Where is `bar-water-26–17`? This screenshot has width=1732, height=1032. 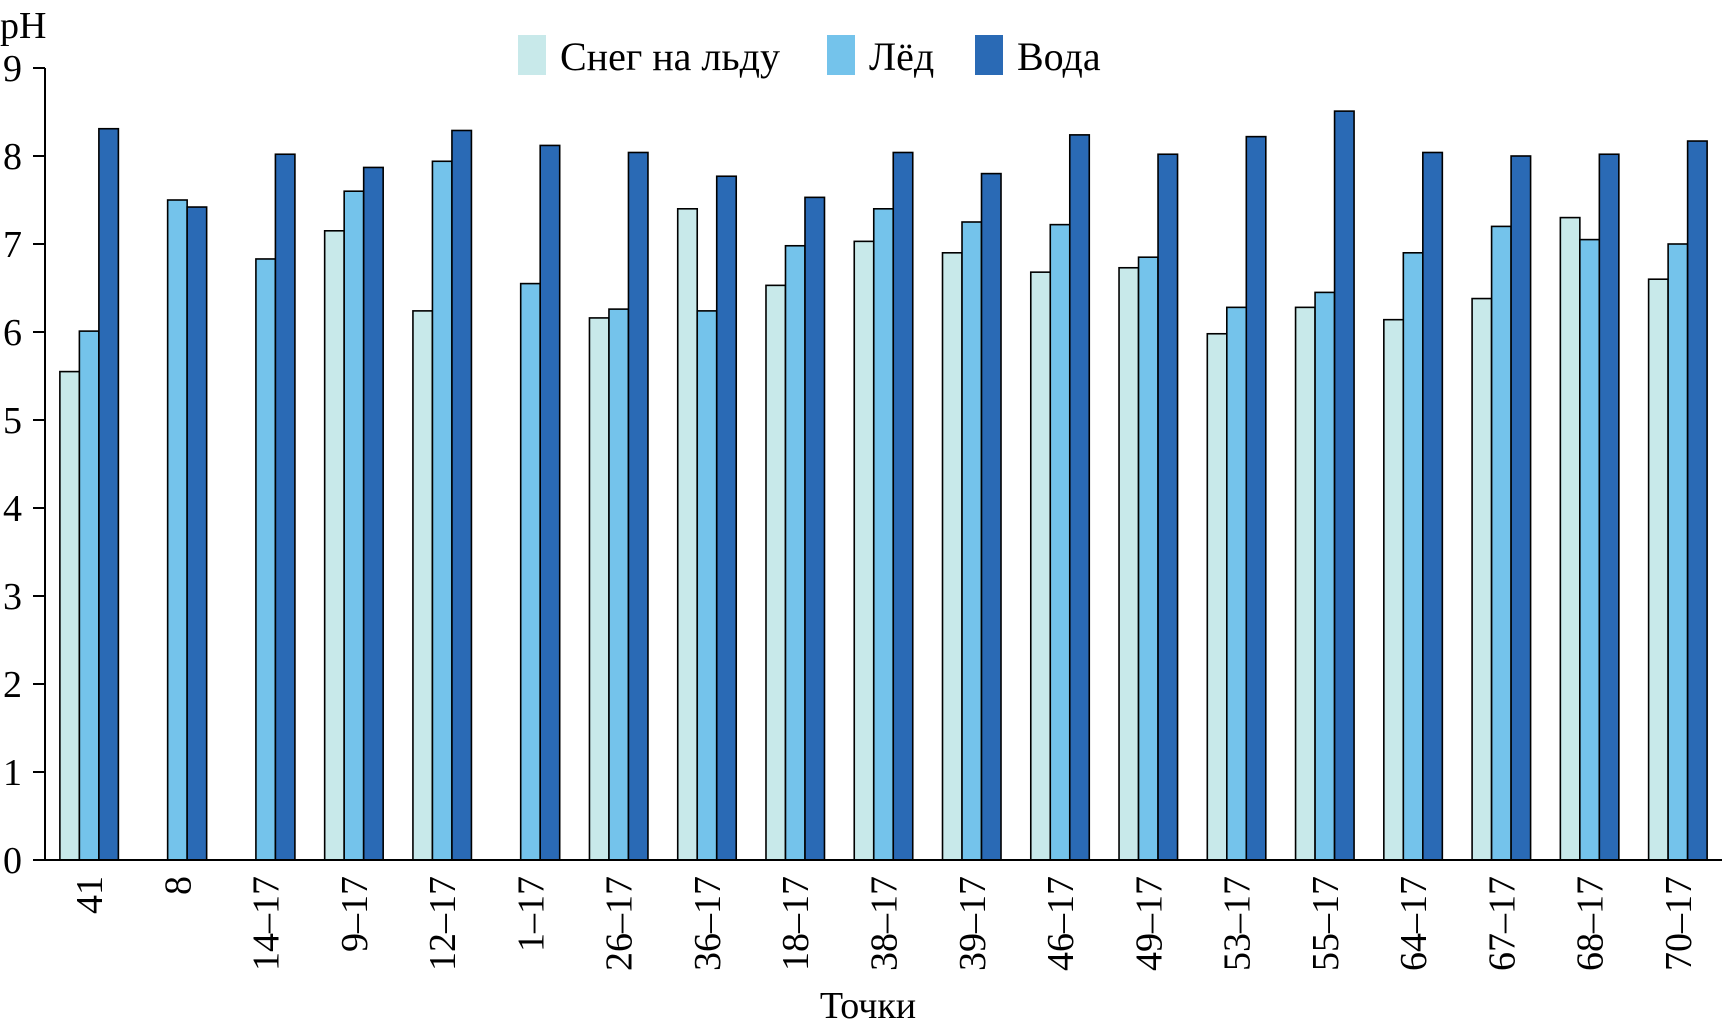 bar-water-26–17 is located at coordinates (638, 506).